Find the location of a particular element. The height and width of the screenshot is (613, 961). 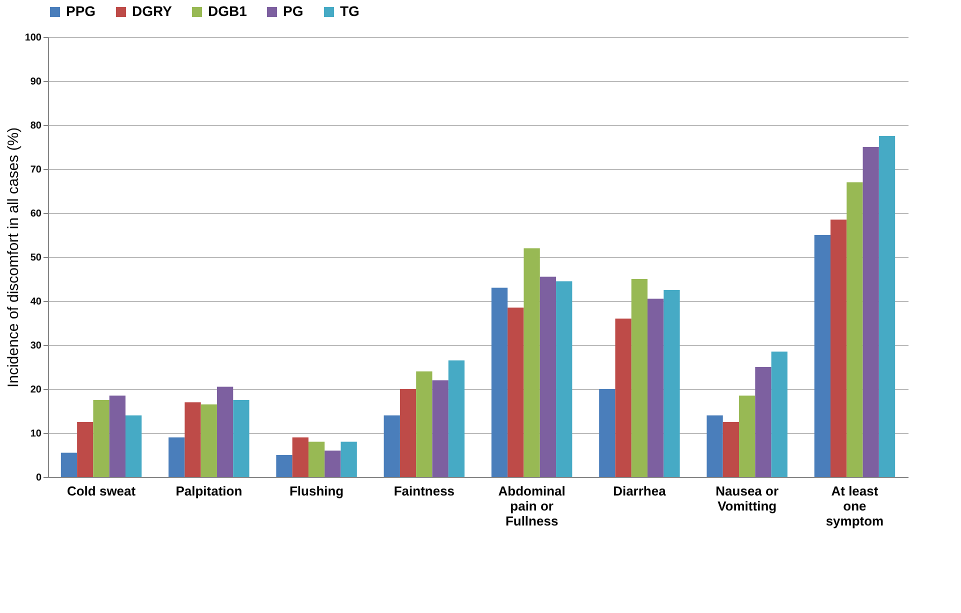

legend-label: DGRY is located at coordinates (152, 11).